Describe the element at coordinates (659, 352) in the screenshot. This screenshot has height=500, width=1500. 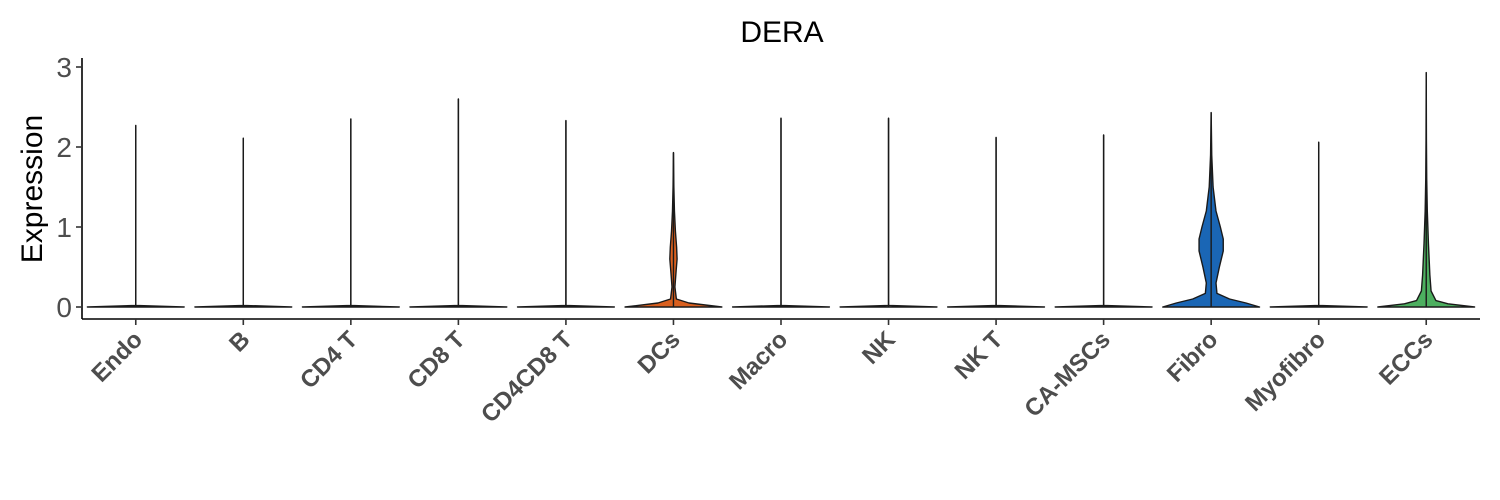
I see `x-tick-label: DCs` at that location.